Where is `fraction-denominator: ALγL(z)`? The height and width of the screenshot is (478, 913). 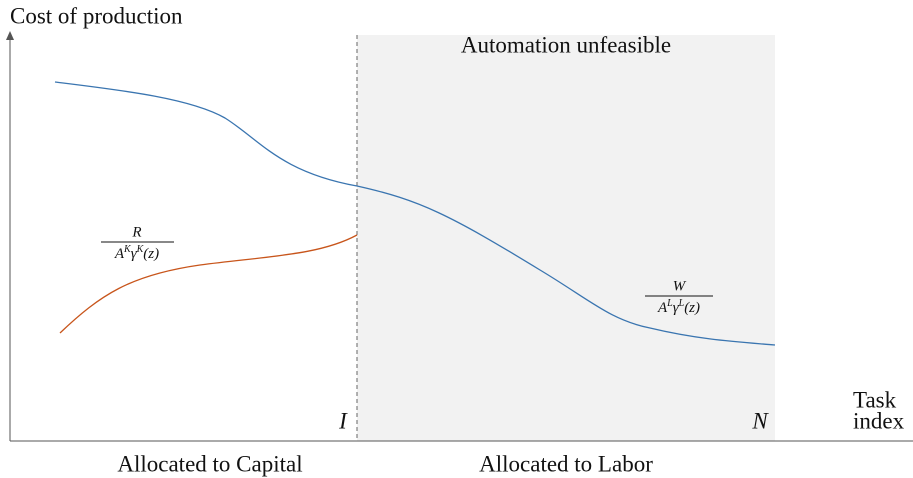 fraction-denominator: ALγL(z) is located at coordinates (678, 307).